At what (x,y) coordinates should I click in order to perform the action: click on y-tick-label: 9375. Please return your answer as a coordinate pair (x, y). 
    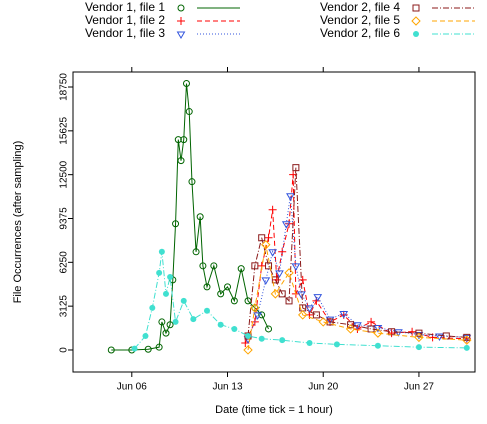
    Looking at the image, I should click on (64, 218).